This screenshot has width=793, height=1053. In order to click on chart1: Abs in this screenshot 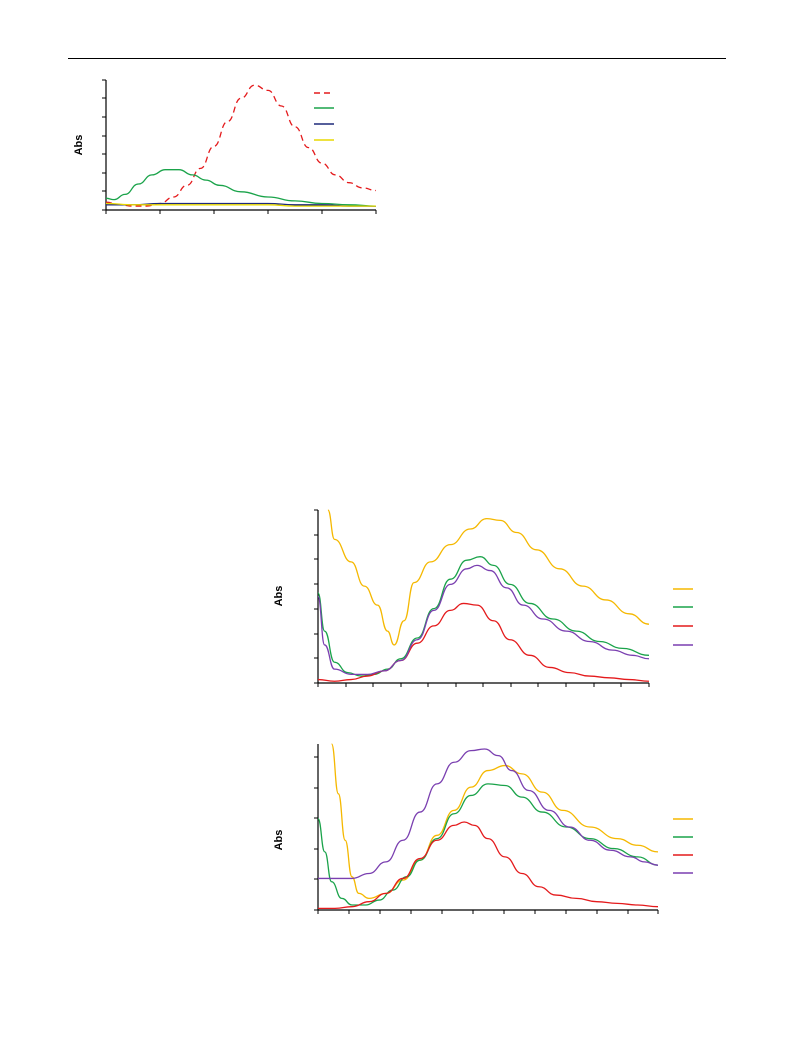, I will do `click(225, 146)`.